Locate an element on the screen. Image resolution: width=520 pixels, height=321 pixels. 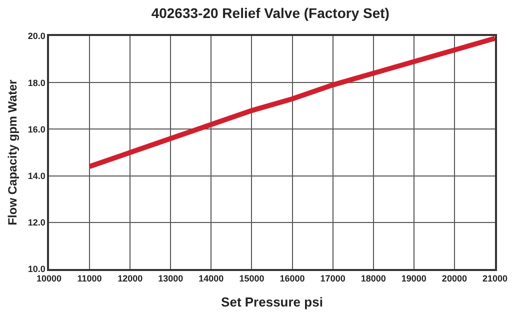
y-tick-label: 10.0 is located at coordinates (37, 269).